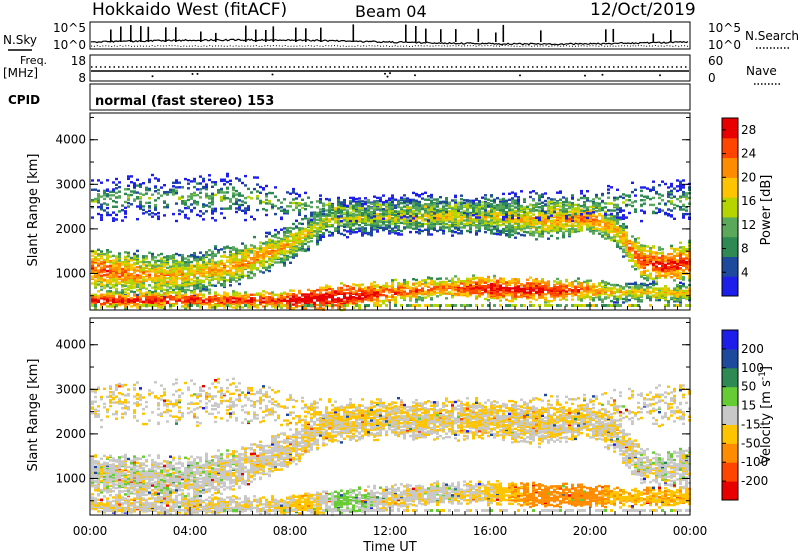  I want to click on noise-panel: N.Sky 10^5 10^0 10^5 10^0 N.Search, so click(401, 36).